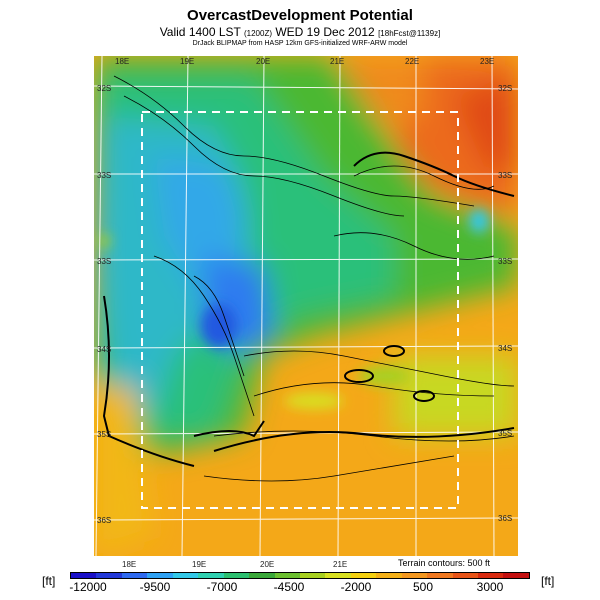 Image resolution: width=600 pixels, height=600 pixels. I want to click on colorbar-label: -2000, so click(356, 587).